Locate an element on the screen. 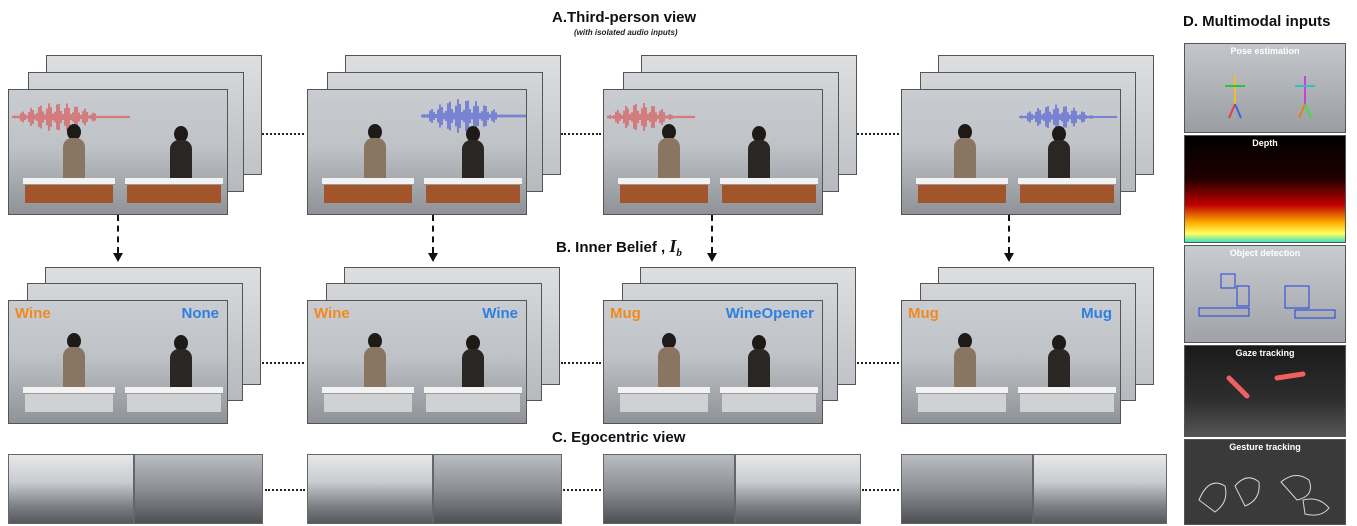 The width and height of the screenshot is (1357, 526). panel-title: Depth is located at coordinates (1265, 143).